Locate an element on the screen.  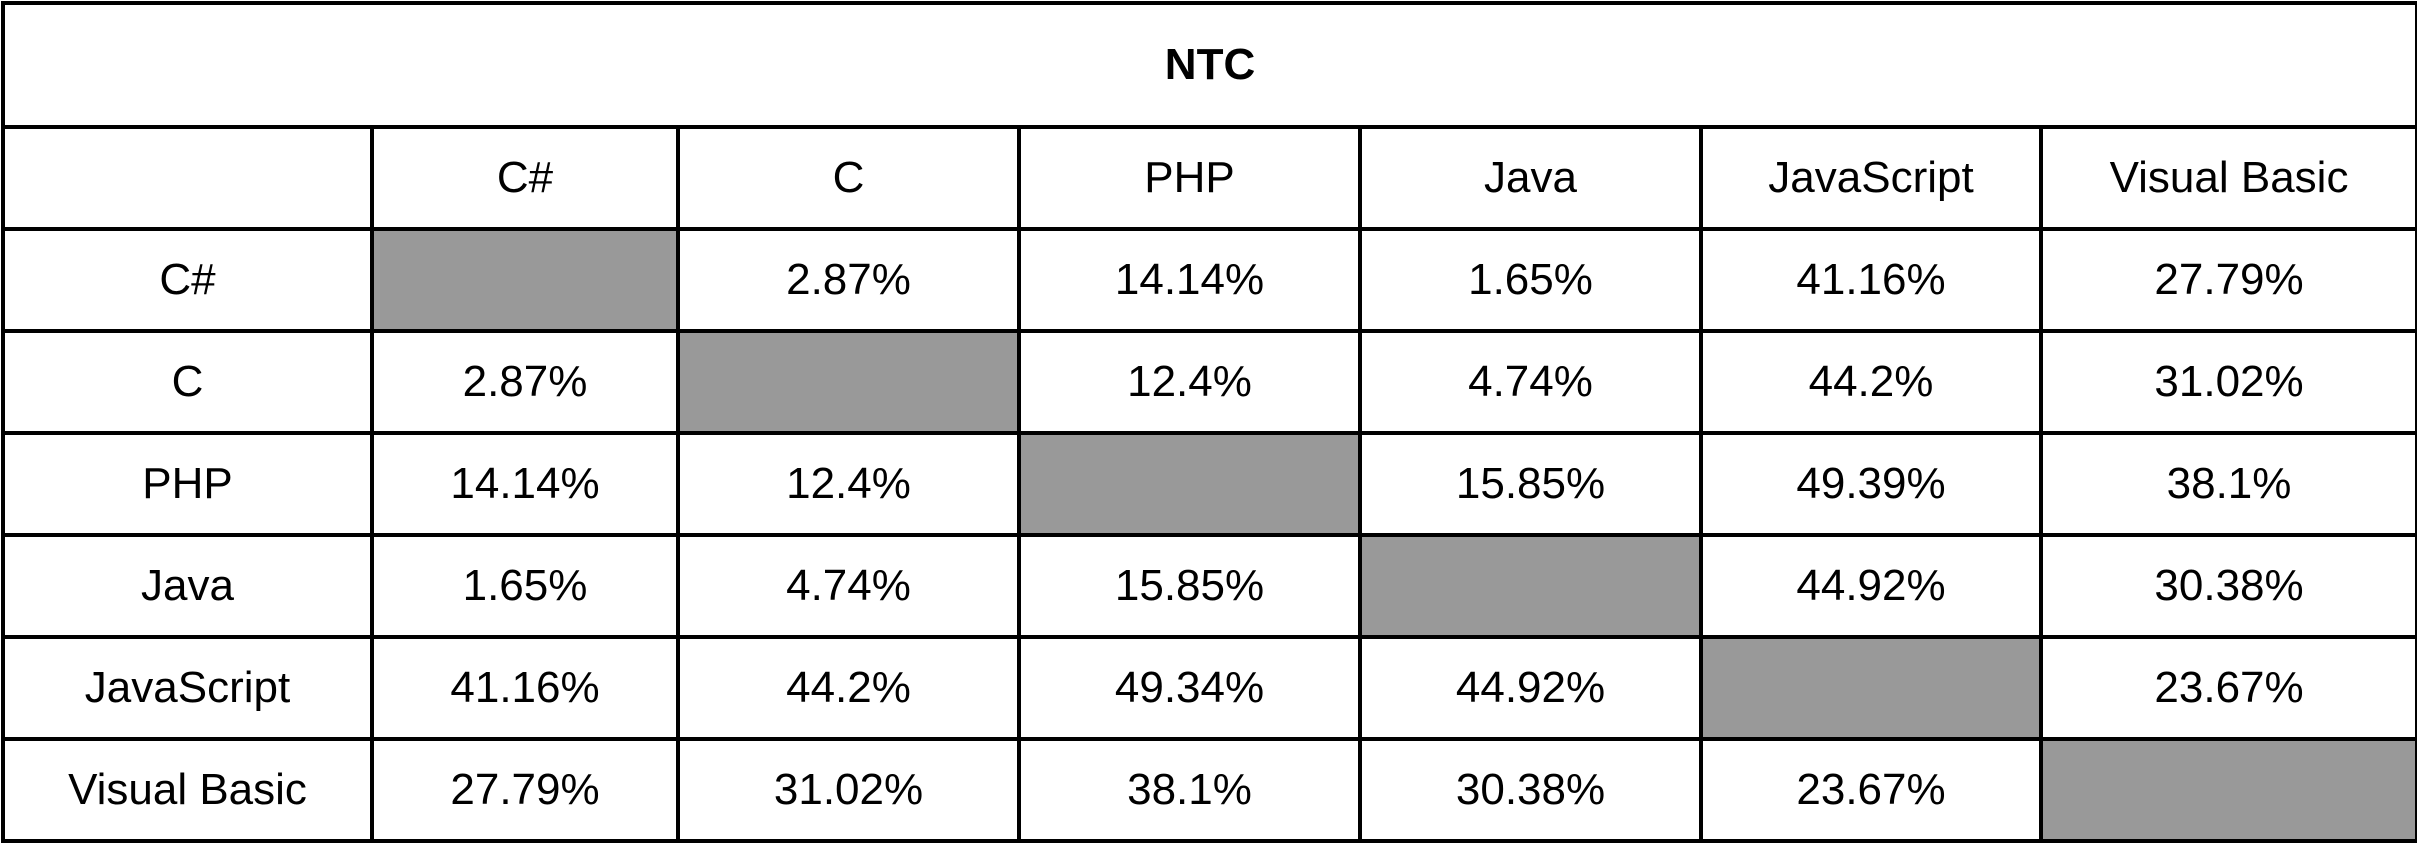
column-header: C is located at coordinates (848, 178).